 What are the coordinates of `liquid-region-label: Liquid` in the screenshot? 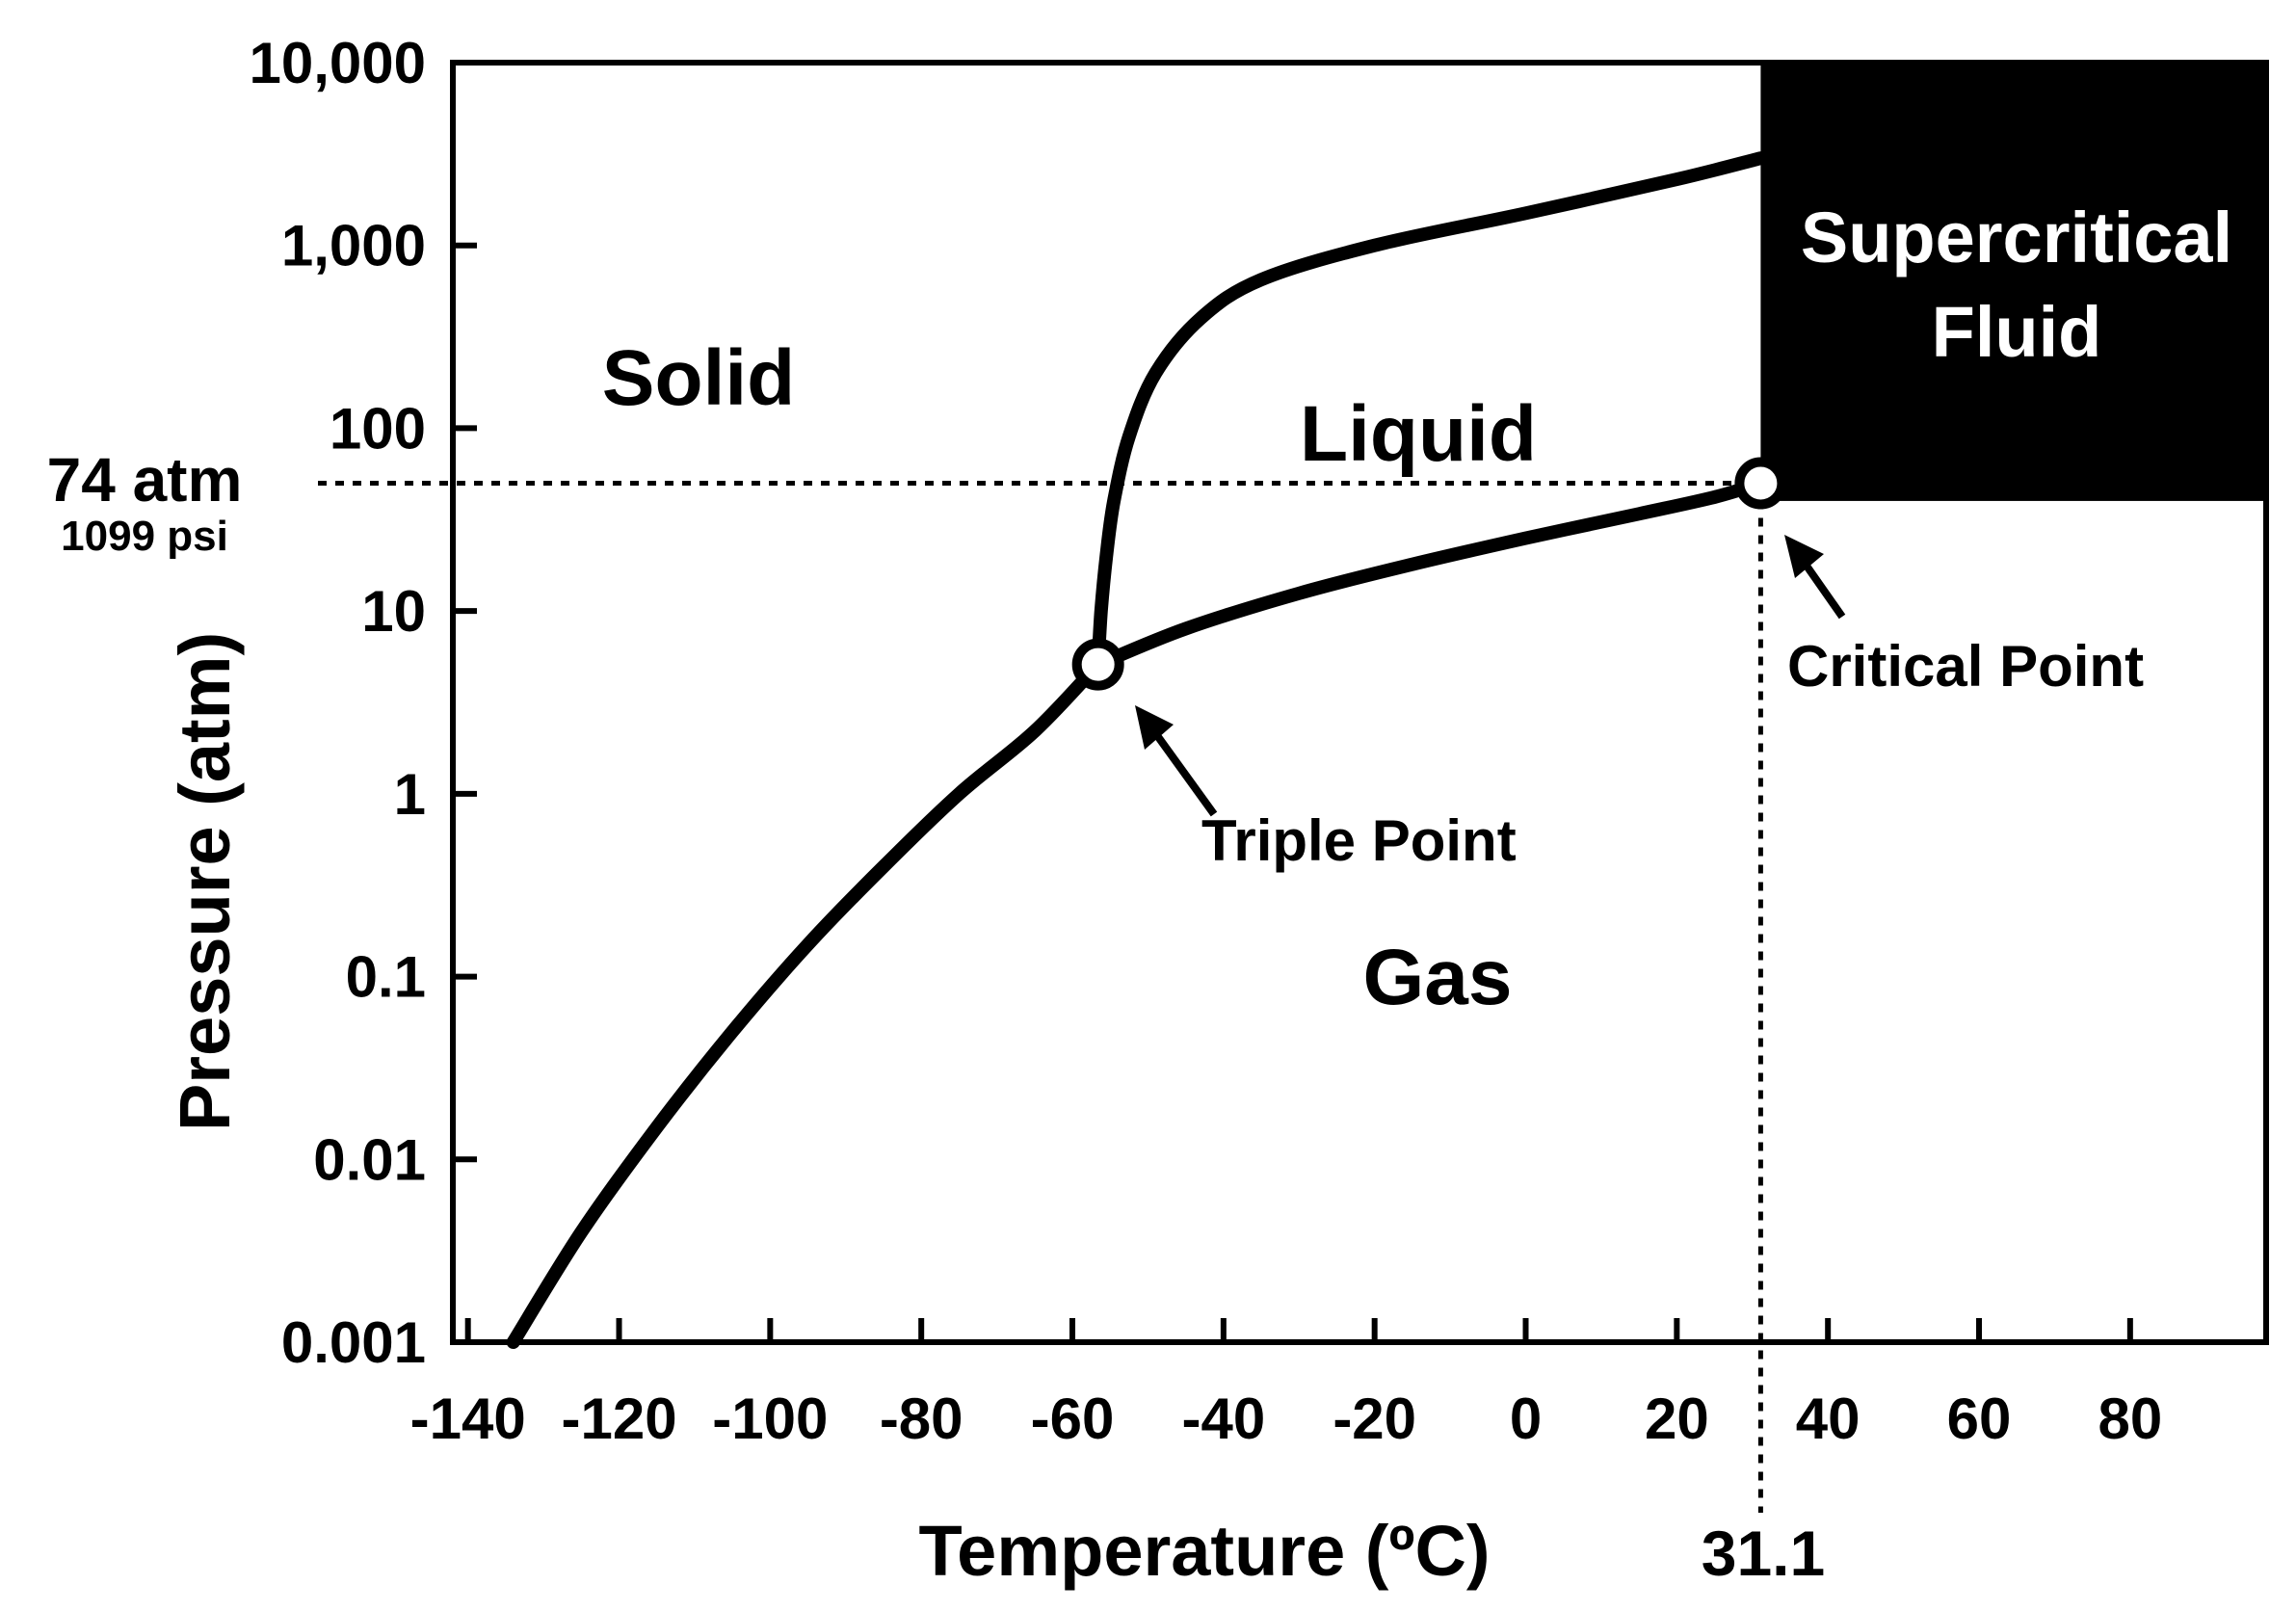 It's located at (1418, 434).